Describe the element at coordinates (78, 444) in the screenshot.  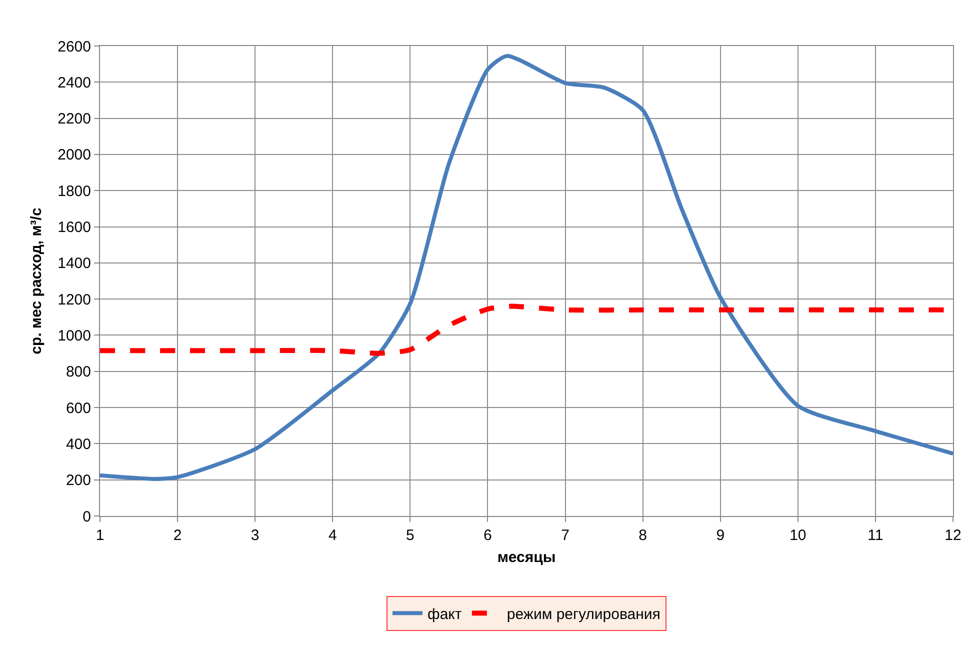
I see `y-tick-label: 400` at that location.